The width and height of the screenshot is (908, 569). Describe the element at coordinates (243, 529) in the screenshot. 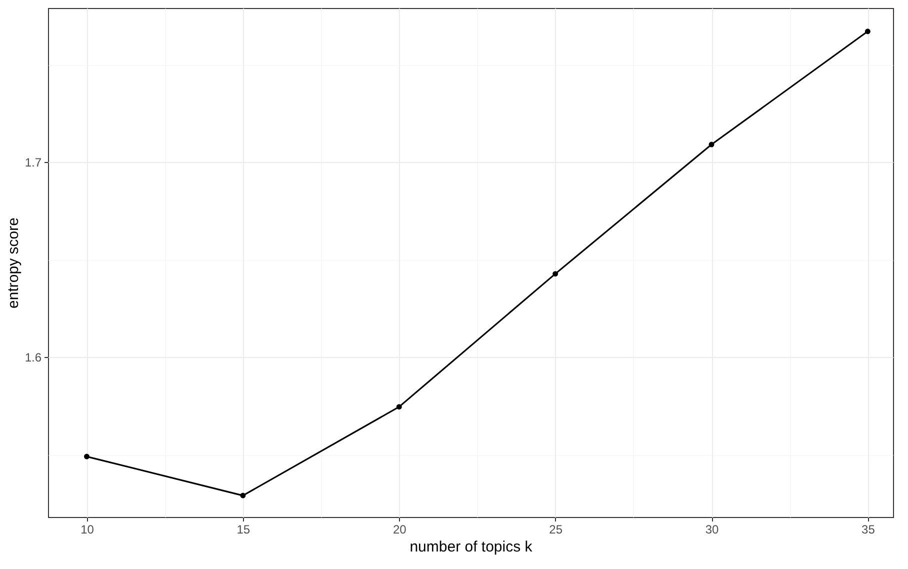

I see `x-tick-label: 15` at that location.